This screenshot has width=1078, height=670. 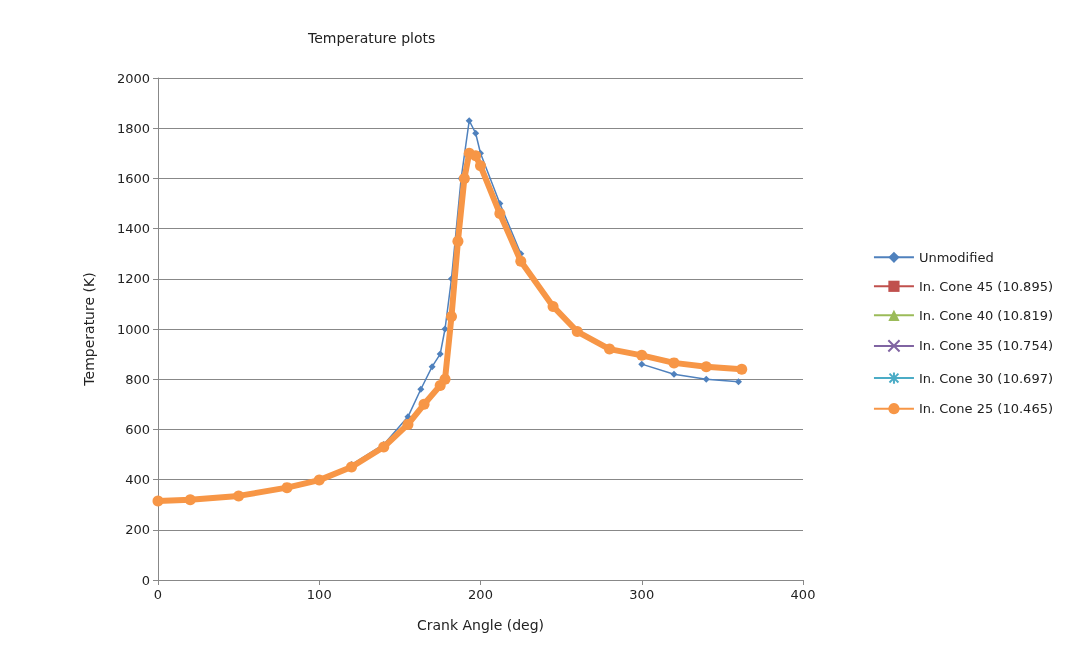 I want to click on y-axis-title: Temperature (K), so click(x=89, y=329).